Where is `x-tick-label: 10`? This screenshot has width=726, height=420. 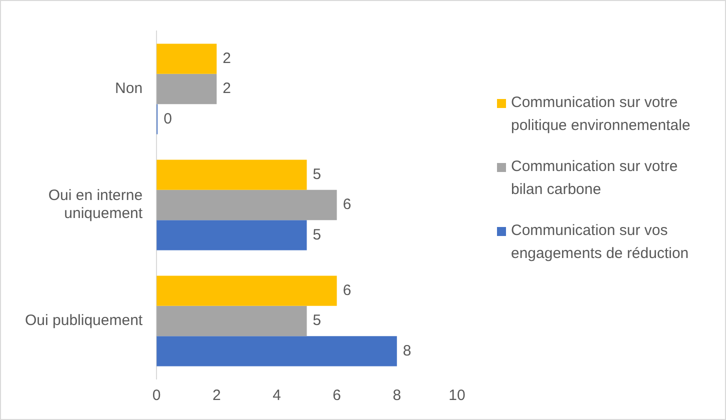
x-tick-label: 10 is located at coordinates (457, 395).